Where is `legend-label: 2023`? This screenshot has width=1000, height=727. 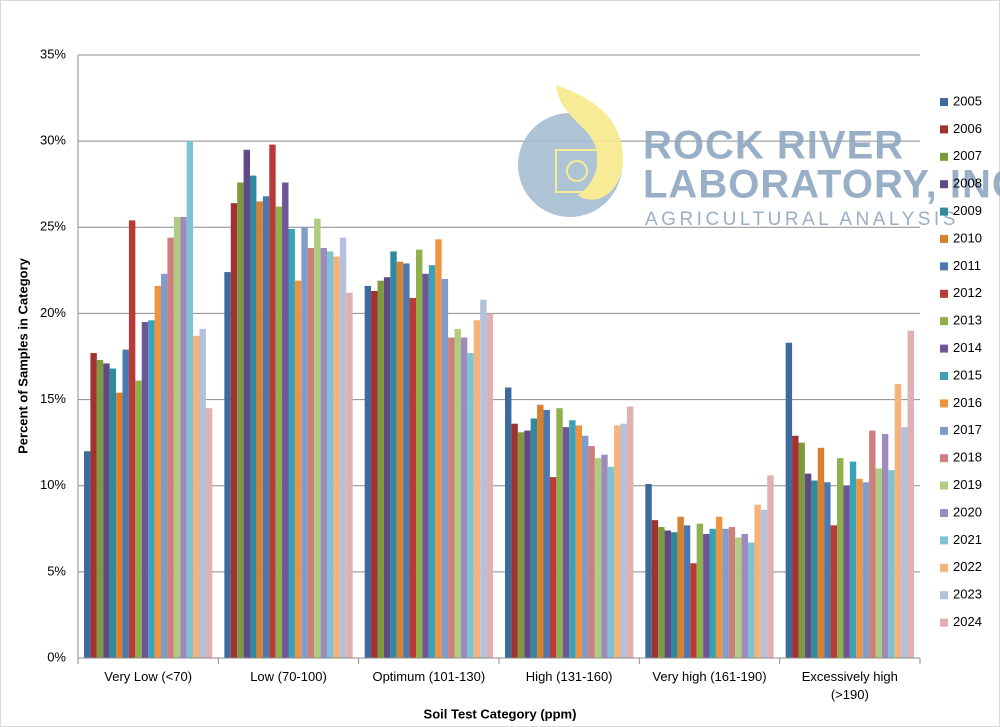 legend-label: 2023 is located at coordinates (967, 594).